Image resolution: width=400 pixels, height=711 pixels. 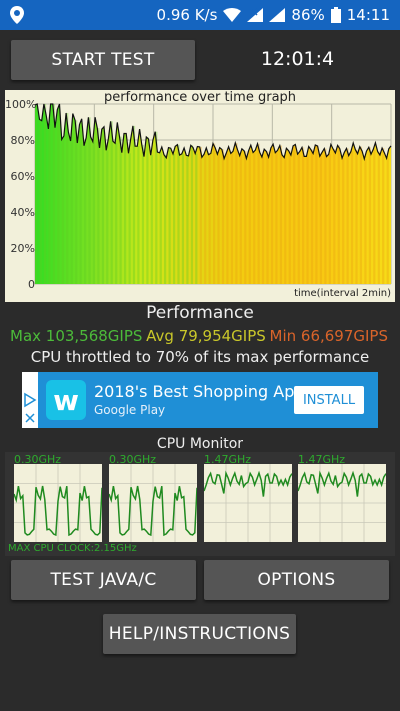 What do you see at coordinates (38, 459) in the screenshot?
I see `core-1-frequency: 0.30GHz` at bounding box center [38, 459].